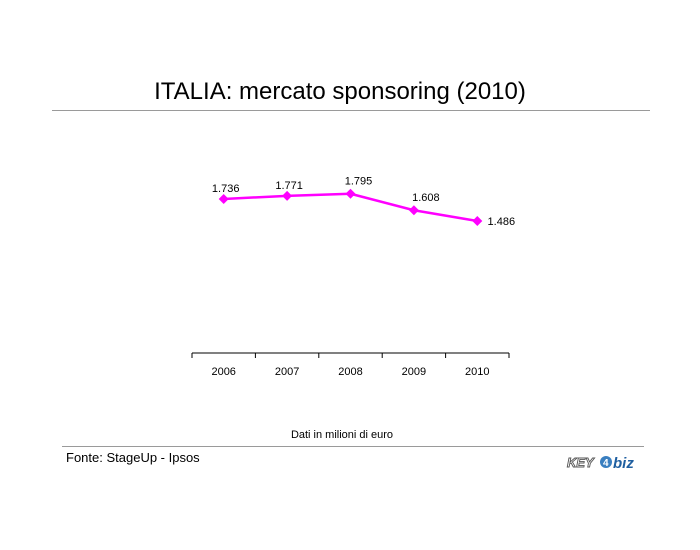 This screenshot has height=550, width=700. I want to click on data-label: 1.736, so click(226, 189).